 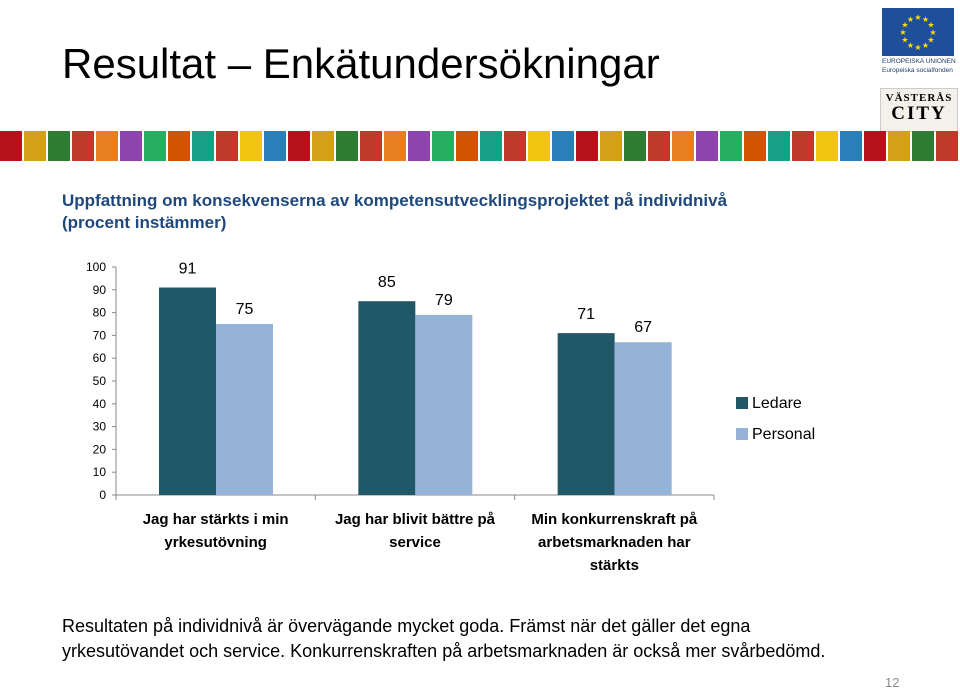 I want to click on y-tick-label: 70, so click(x=100, y=335).